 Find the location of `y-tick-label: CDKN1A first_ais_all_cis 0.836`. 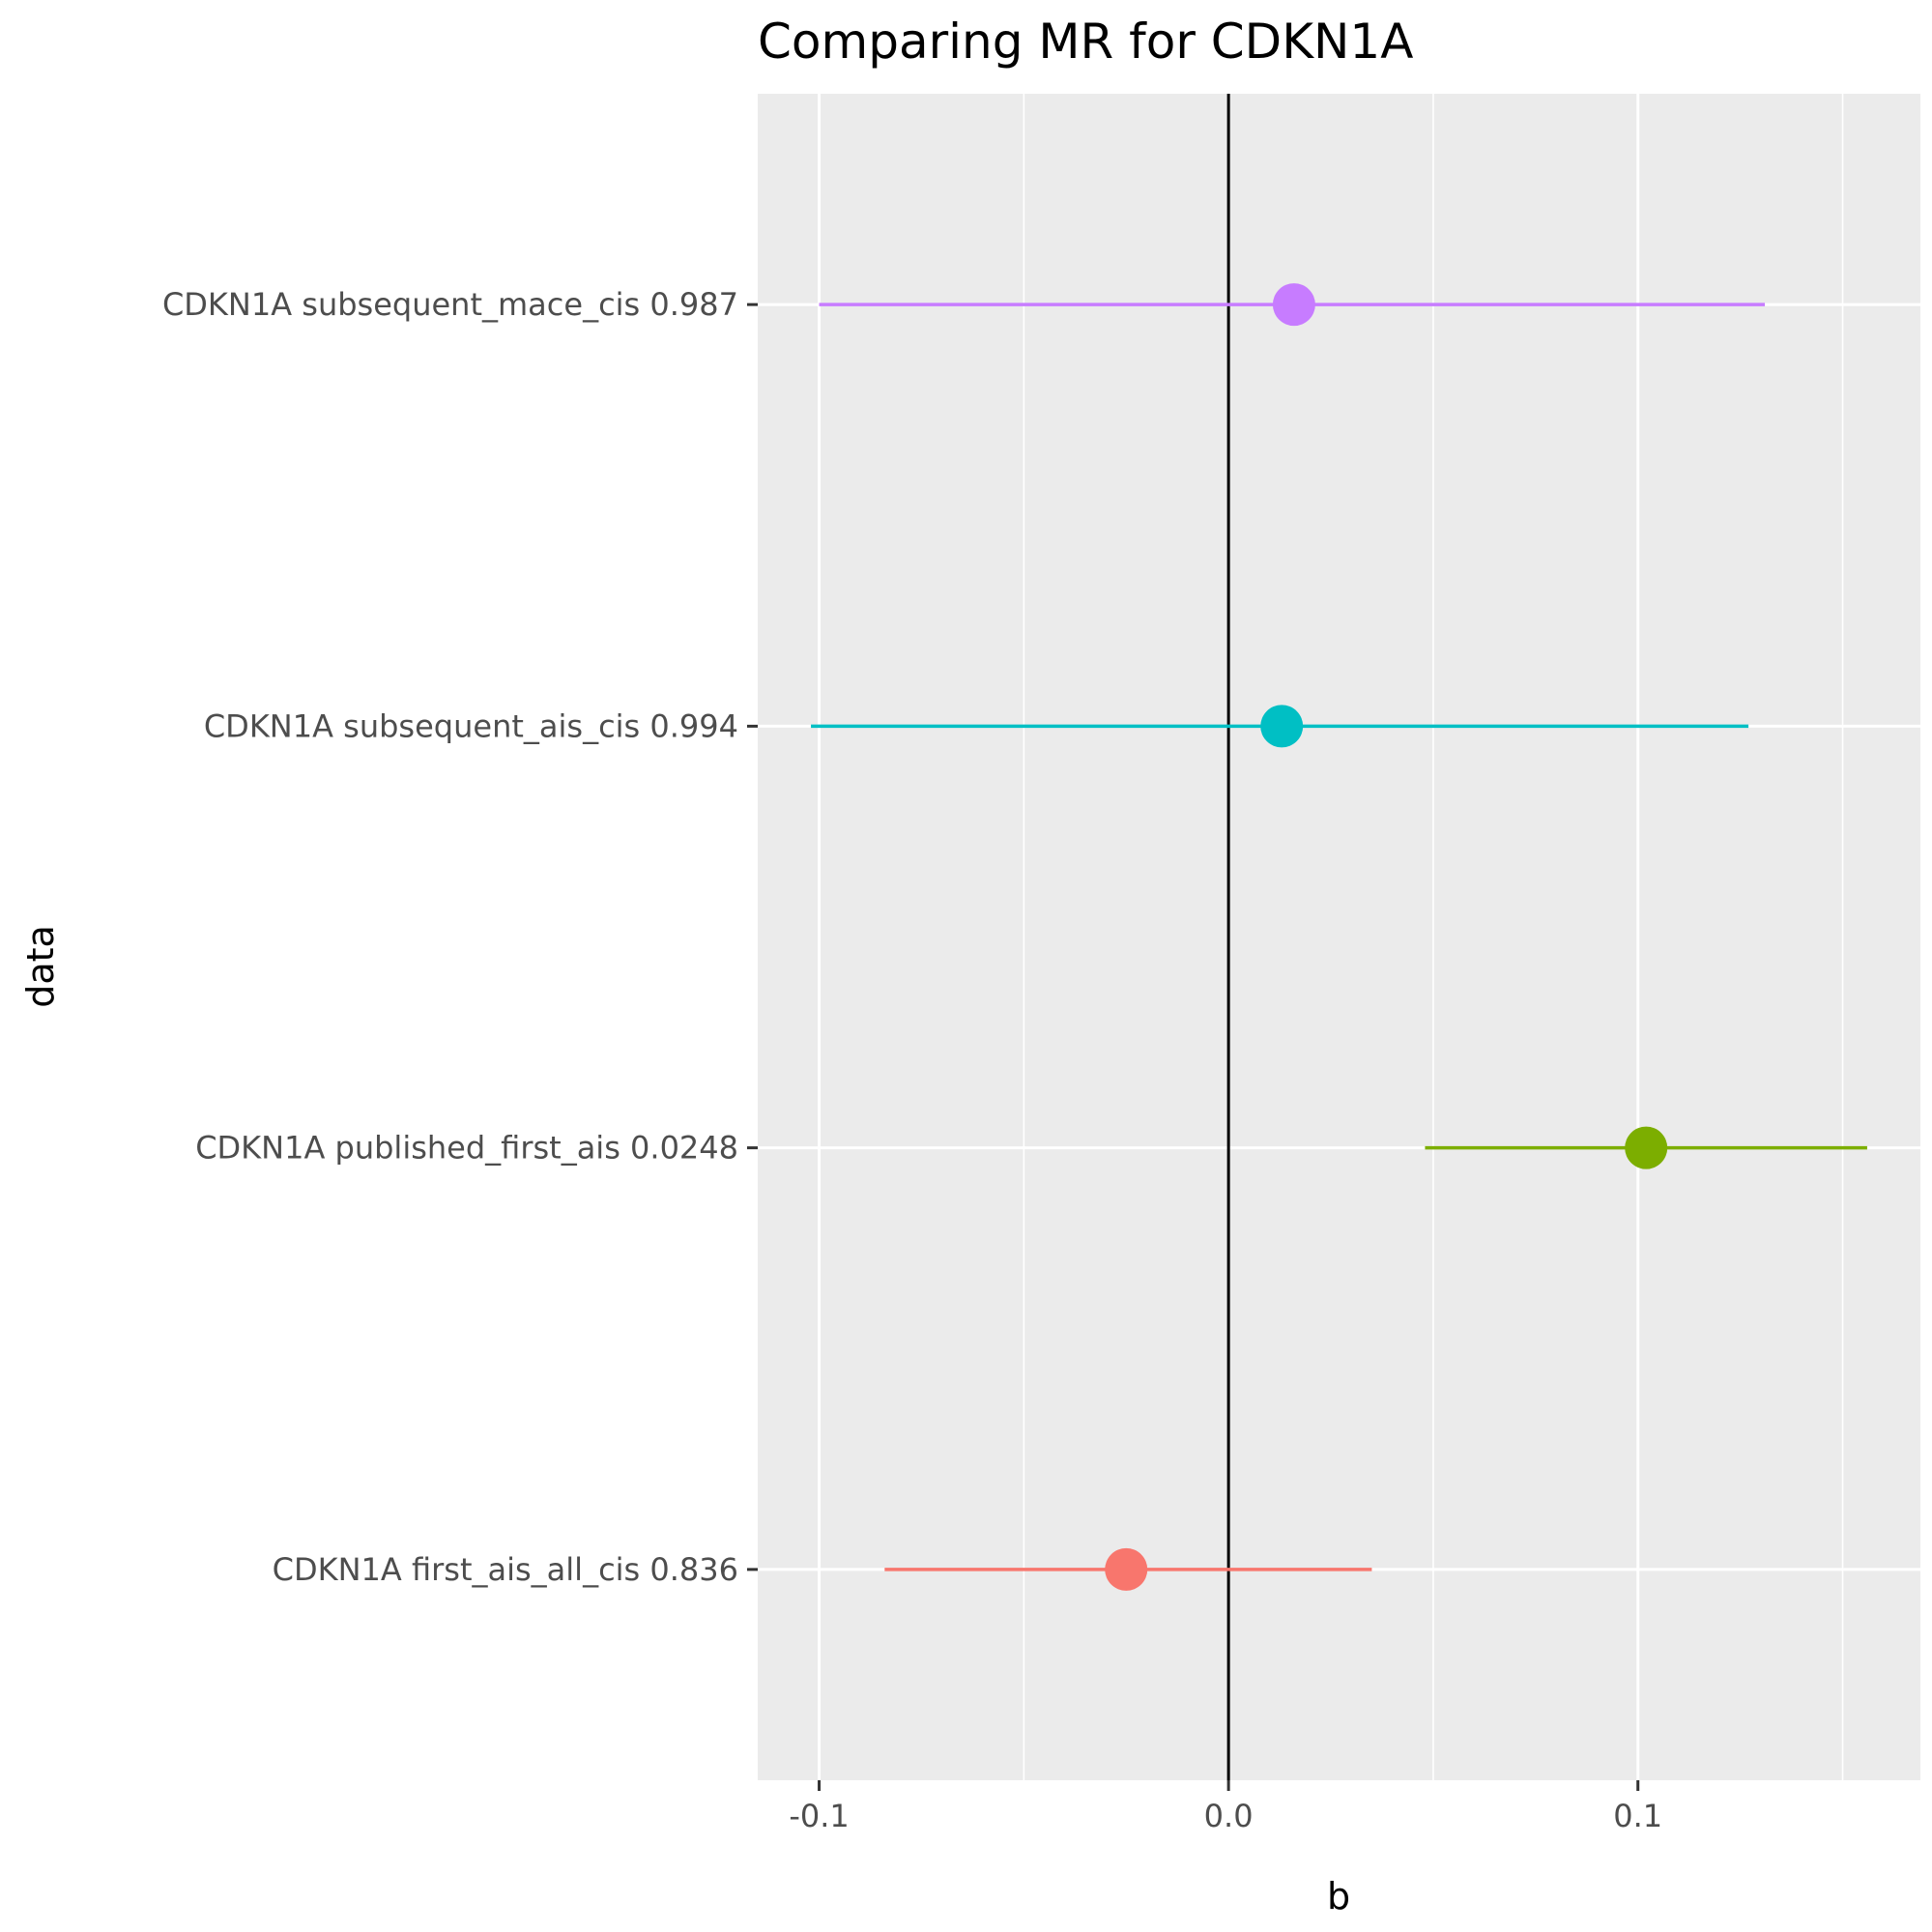

y-tick-label: CDKN1A first_ais_all_cis 0.836 is located at coordinates (505, 1569).